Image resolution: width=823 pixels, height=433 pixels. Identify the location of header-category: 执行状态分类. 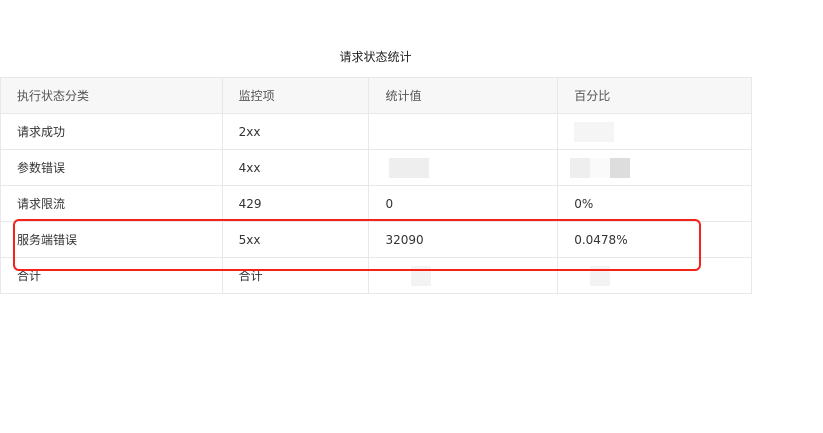
(111, 95).